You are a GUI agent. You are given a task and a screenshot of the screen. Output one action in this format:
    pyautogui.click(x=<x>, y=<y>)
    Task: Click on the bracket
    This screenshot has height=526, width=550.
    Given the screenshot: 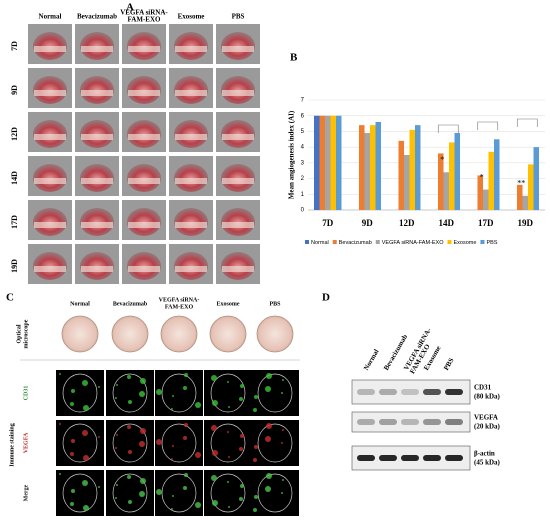 What is the action you would take?
    pyautogui.click(x=527, y=122)
    